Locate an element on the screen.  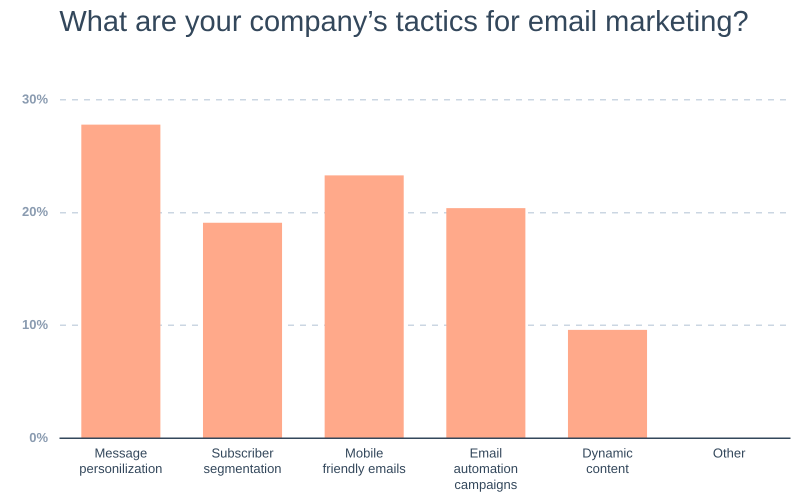
y-tick-label: 30% is located at coordinates (35, 98).